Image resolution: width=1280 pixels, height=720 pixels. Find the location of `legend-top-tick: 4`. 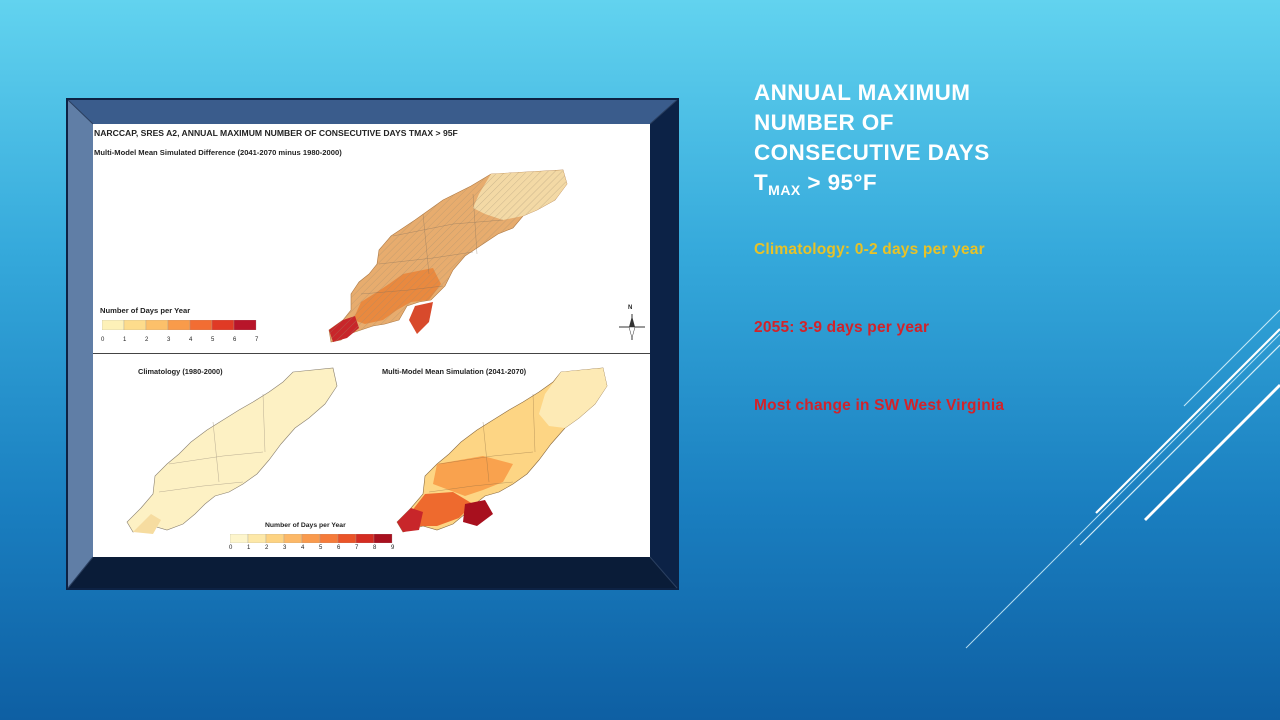

legend-top-tick: 4 is located at coordinates (191, 340).